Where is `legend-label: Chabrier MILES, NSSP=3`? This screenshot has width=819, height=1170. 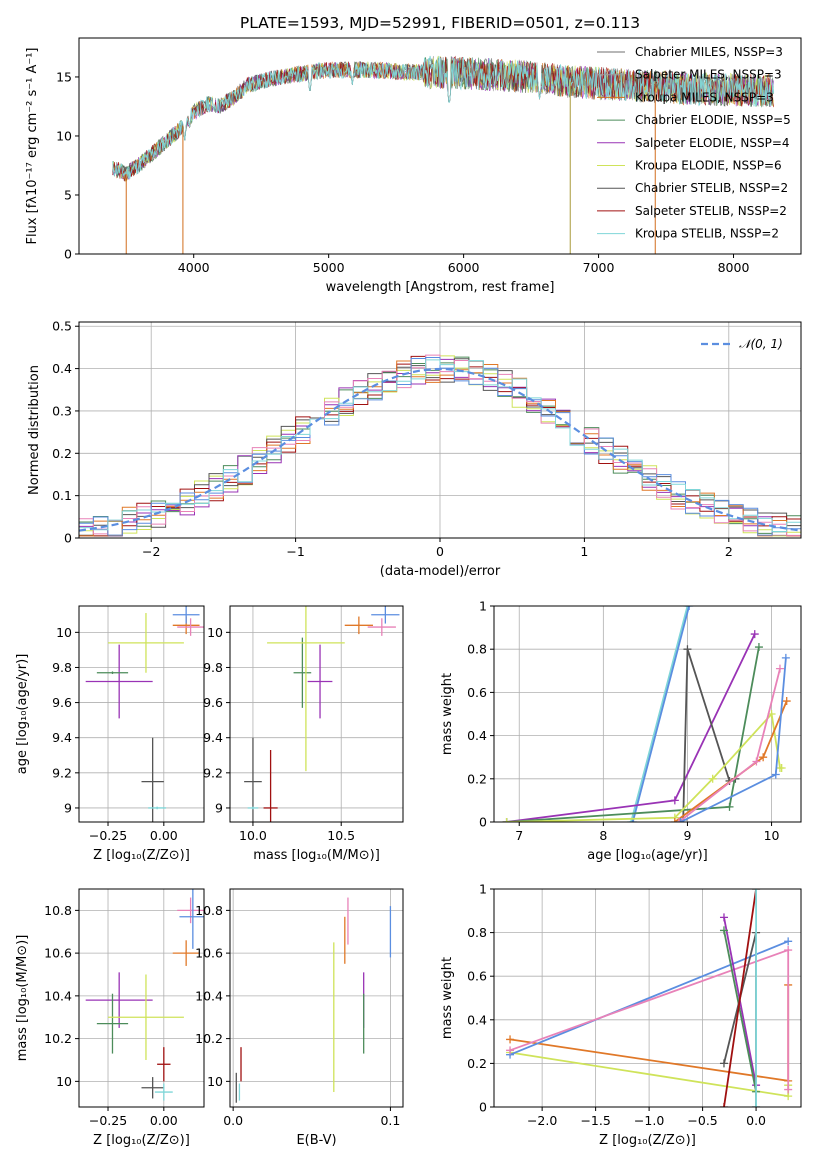 legend-label: Chabrier MILES, NSSP=3 is located at coordinates (709, 52).